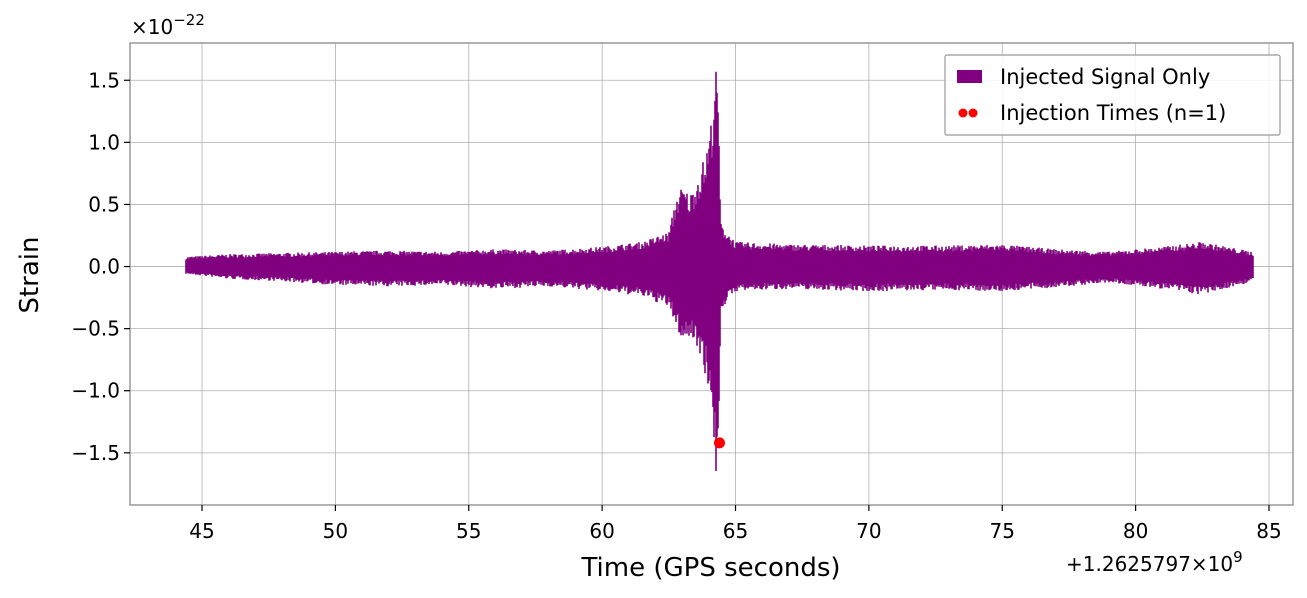 The width and height of the screenshot is (1307, 598). I want to click on x-tick-label: 80, so click(1135, 531).